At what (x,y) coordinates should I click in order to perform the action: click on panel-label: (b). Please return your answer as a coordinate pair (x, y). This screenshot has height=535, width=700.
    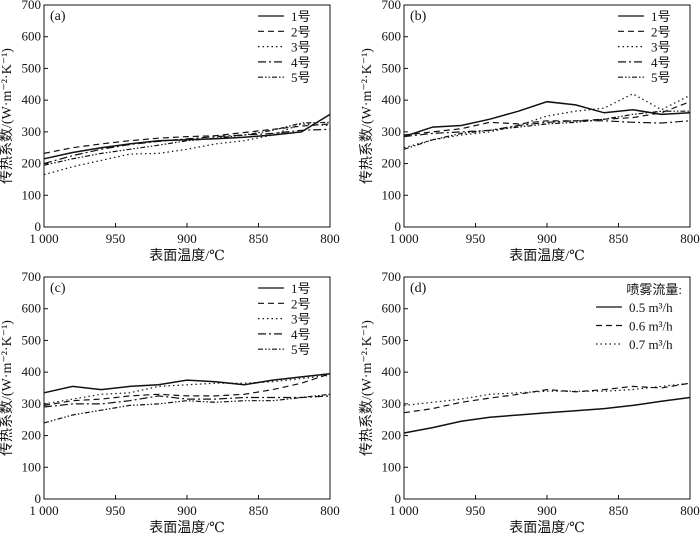
    Looking at the image, I should click on (418, 16).